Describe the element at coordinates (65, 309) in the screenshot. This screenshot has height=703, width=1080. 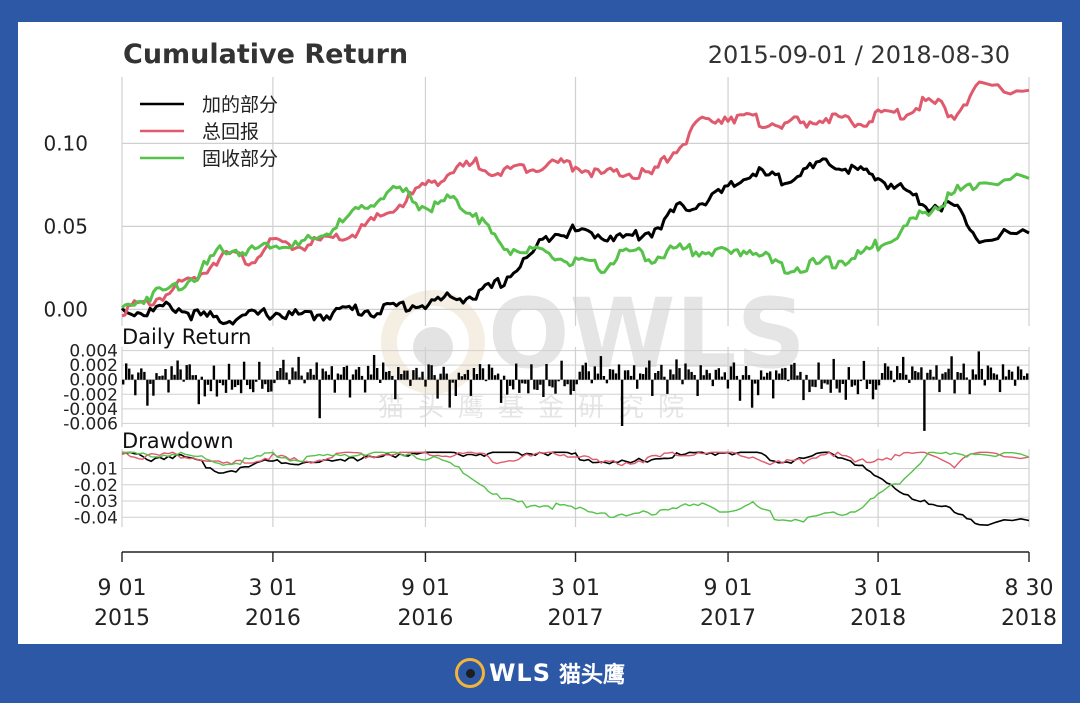
I see `y-tick-label: 0.00` at that location.